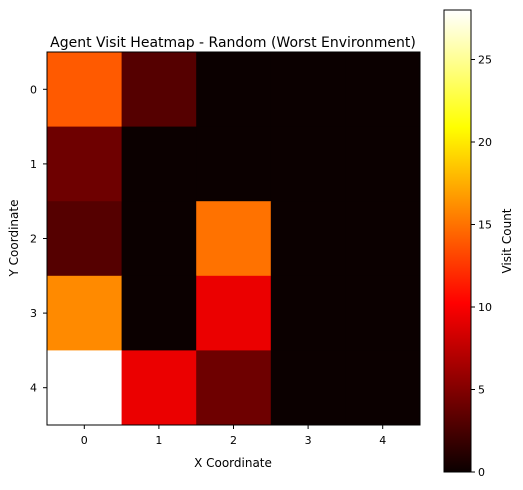 This screenshot has height=490, width=523. I want to click on y-tick-label: 3, so click(33, 313).